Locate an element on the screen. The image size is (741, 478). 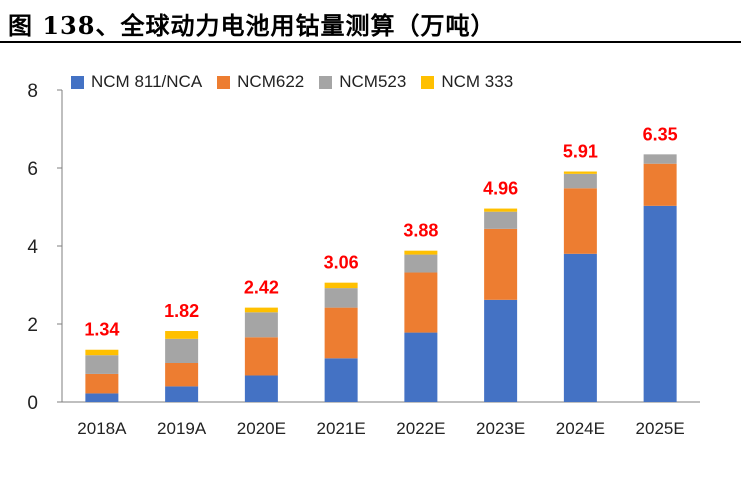
legend-item: NCM 811/NCA is located at coordinates (136, 82).